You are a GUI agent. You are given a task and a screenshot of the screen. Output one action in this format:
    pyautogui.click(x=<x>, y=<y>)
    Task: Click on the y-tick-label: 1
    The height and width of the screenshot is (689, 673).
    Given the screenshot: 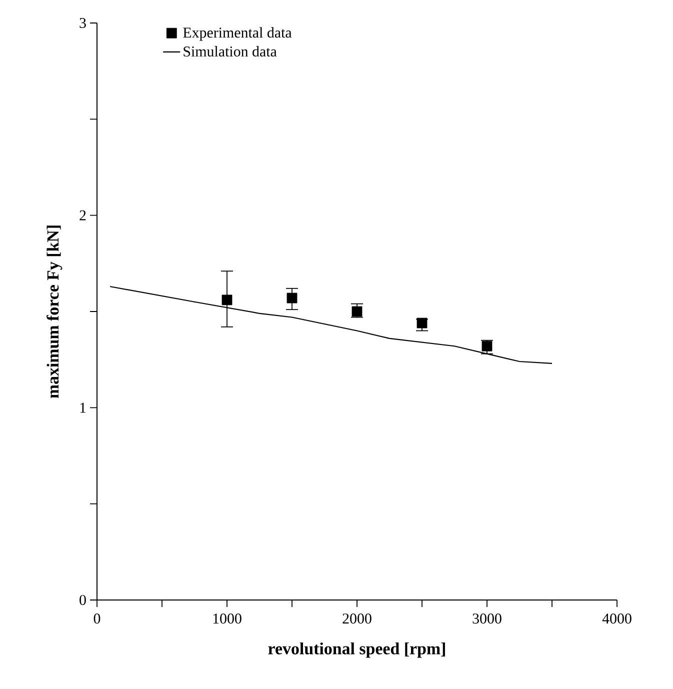 What is the action you would take?
    pyautogui.click(x=83, y=407)
    